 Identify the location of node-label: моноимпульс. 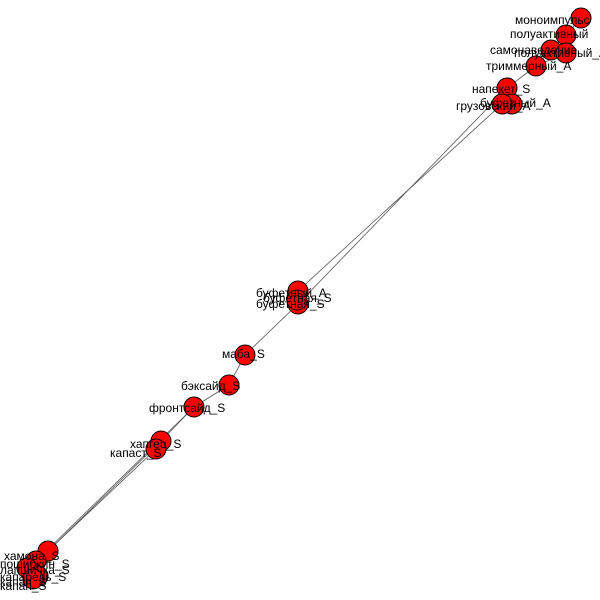
(552, 20).